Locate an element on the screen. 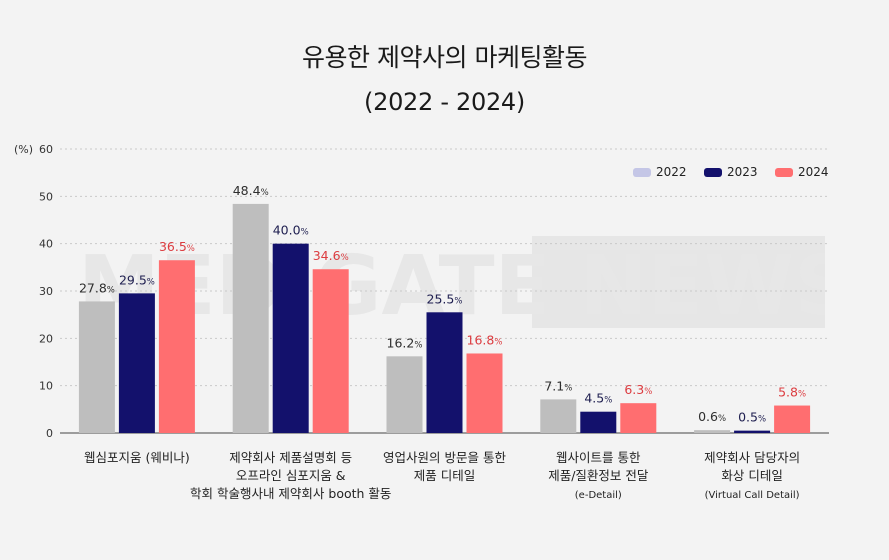 Image resolution: width=889 pixels, height=560 pixels. x-tick-label: 제품 디테일 is located at coordinates (444, 475).